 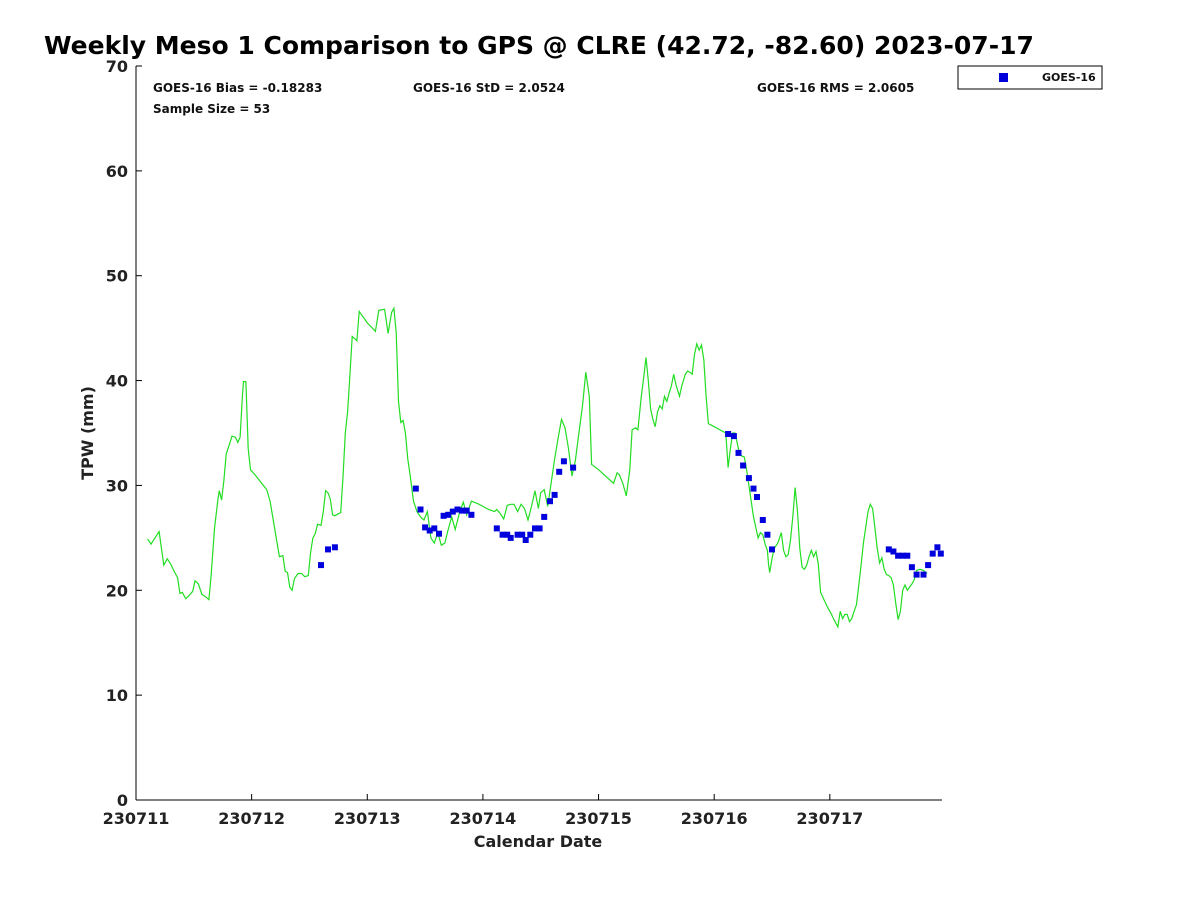 What do you see at coordinates (117, 171) in the screenshot?
I see `y-tick-label: 60` at bounding box center [117, 171].